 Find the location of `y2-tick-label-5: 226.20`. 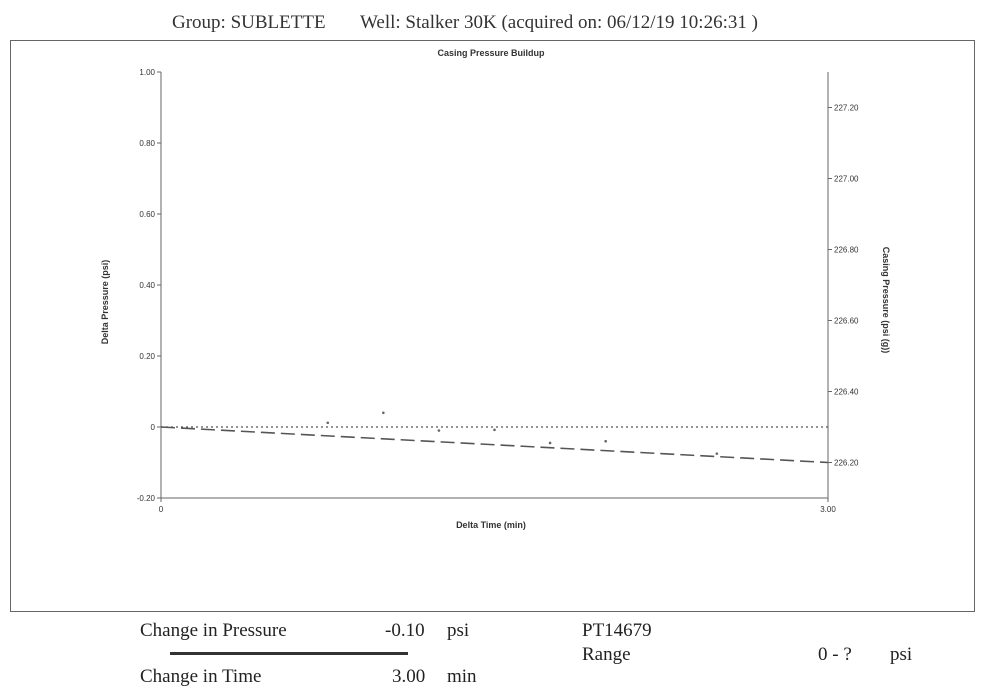

y2-tick-label-5: 226.20 is located at coordinates (846, 463).